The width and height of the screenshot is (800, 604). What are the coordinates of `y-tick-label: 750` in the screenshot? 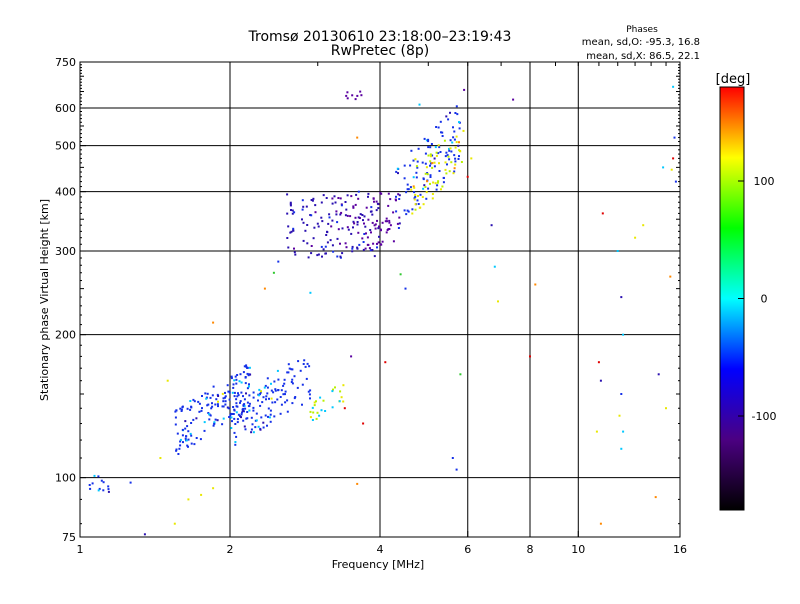 It's located at (65, 62).